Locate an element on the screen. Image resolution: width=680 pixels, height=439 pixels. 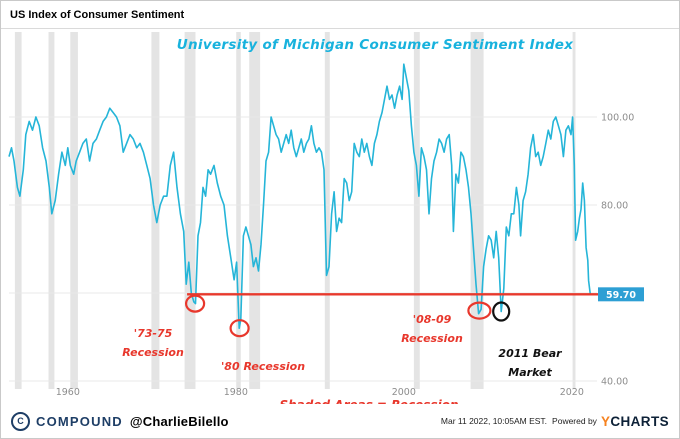
brand-name: COMPOUND is located at coordinates (79, 421).